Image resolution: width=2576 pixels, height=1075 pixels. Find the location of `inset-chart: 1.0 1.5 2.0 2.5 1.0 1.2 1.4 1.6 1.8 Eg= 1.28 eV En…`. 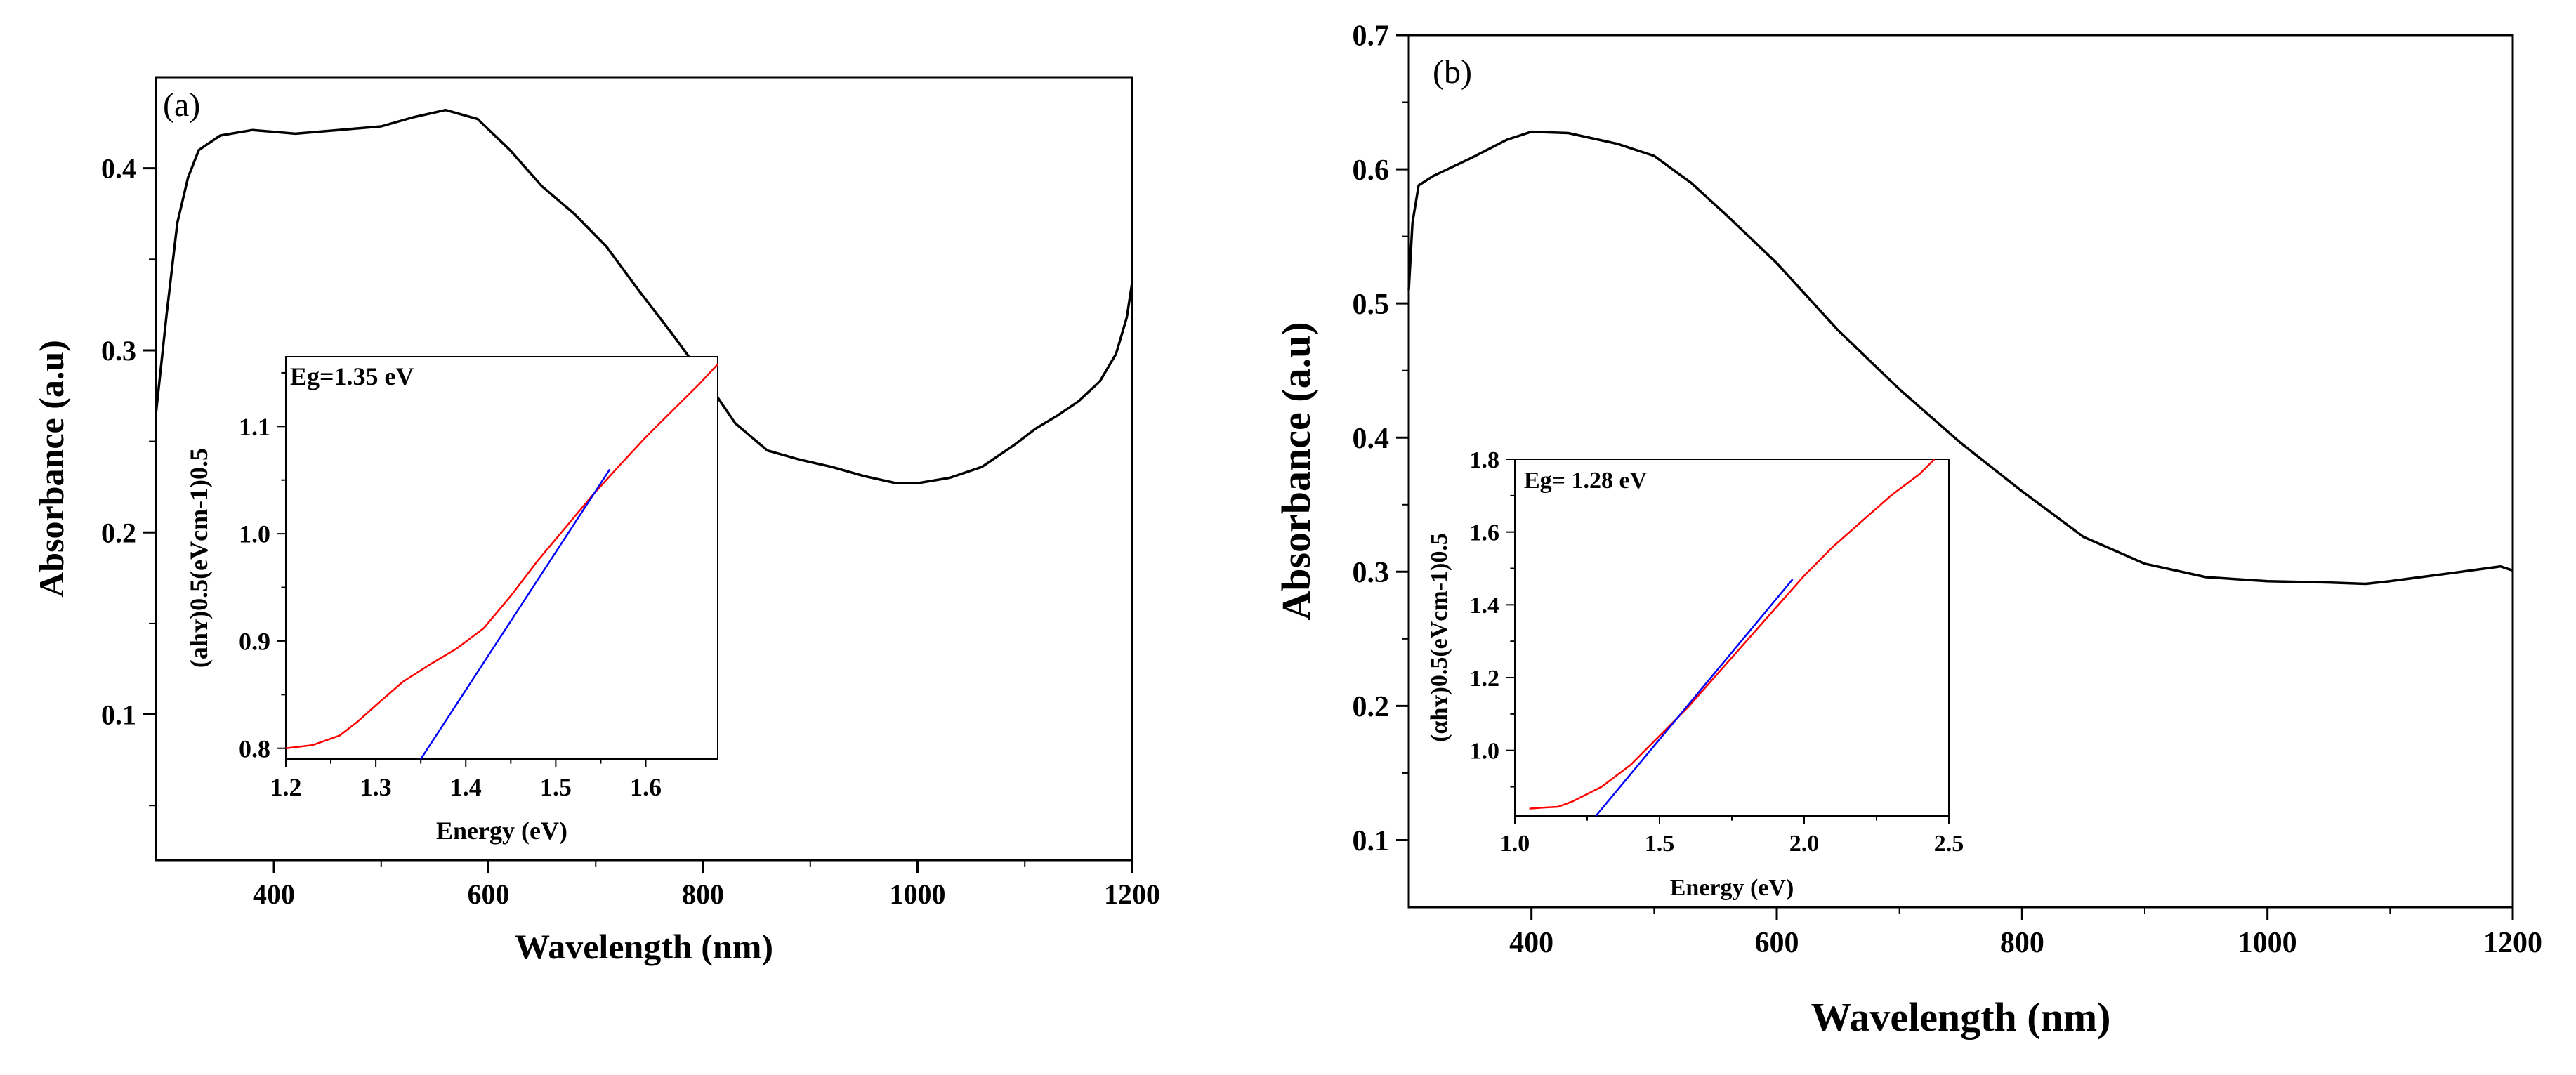

inset-chart: 1.0 1.5 2.0 2.5 1.0 1.2 1.4 1.6 1.8 Eg= 1.28 eV En… is located at coordinates (1695, 674).